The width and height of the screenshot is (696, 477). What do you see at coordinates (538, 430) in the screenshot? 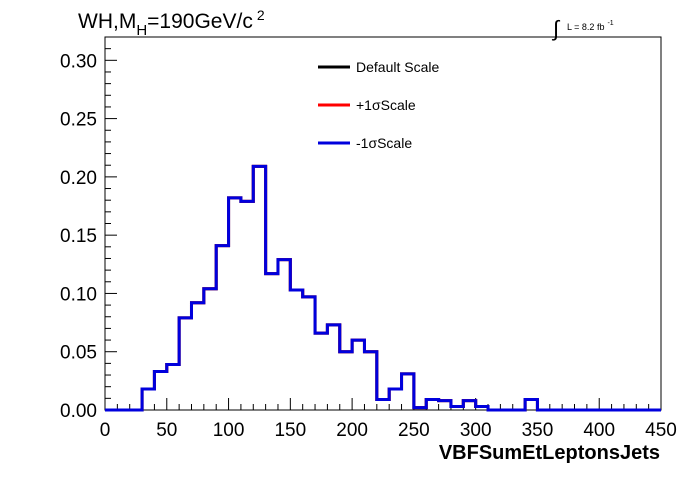
I see `x-tick-label: 350` at bounding box center [538, 430].